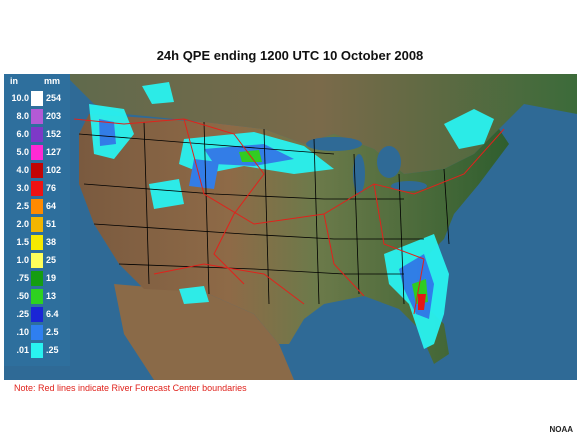 This screenshot has height=440, width=580. I want to click on legend-row: 4.0 102, so click(37, 170).